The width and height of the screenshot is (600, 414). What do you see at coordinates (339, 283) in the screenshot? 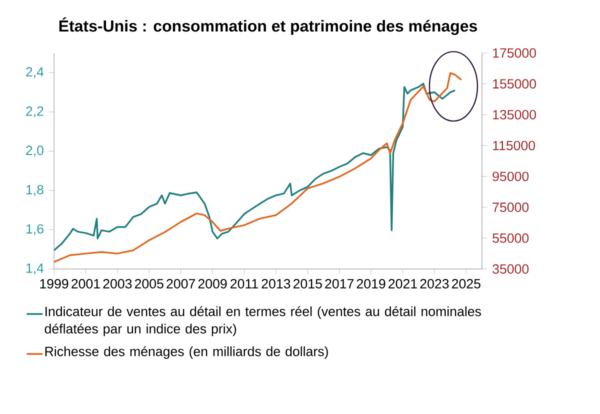
I see `x-tick-label: 2017` at bounding box center [339, 283].